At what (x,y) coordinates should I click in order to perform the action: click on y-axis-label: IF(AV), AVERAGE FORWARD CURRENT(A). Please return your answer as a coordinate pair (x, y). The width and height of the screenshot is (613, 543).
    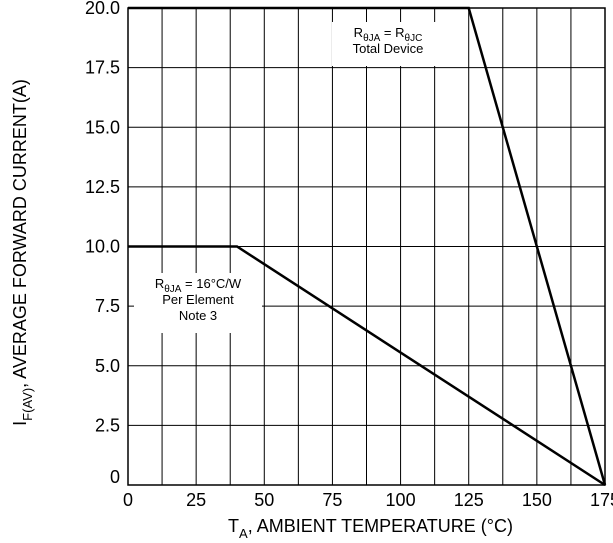
    Looking at the image, I should click on (22, 252).